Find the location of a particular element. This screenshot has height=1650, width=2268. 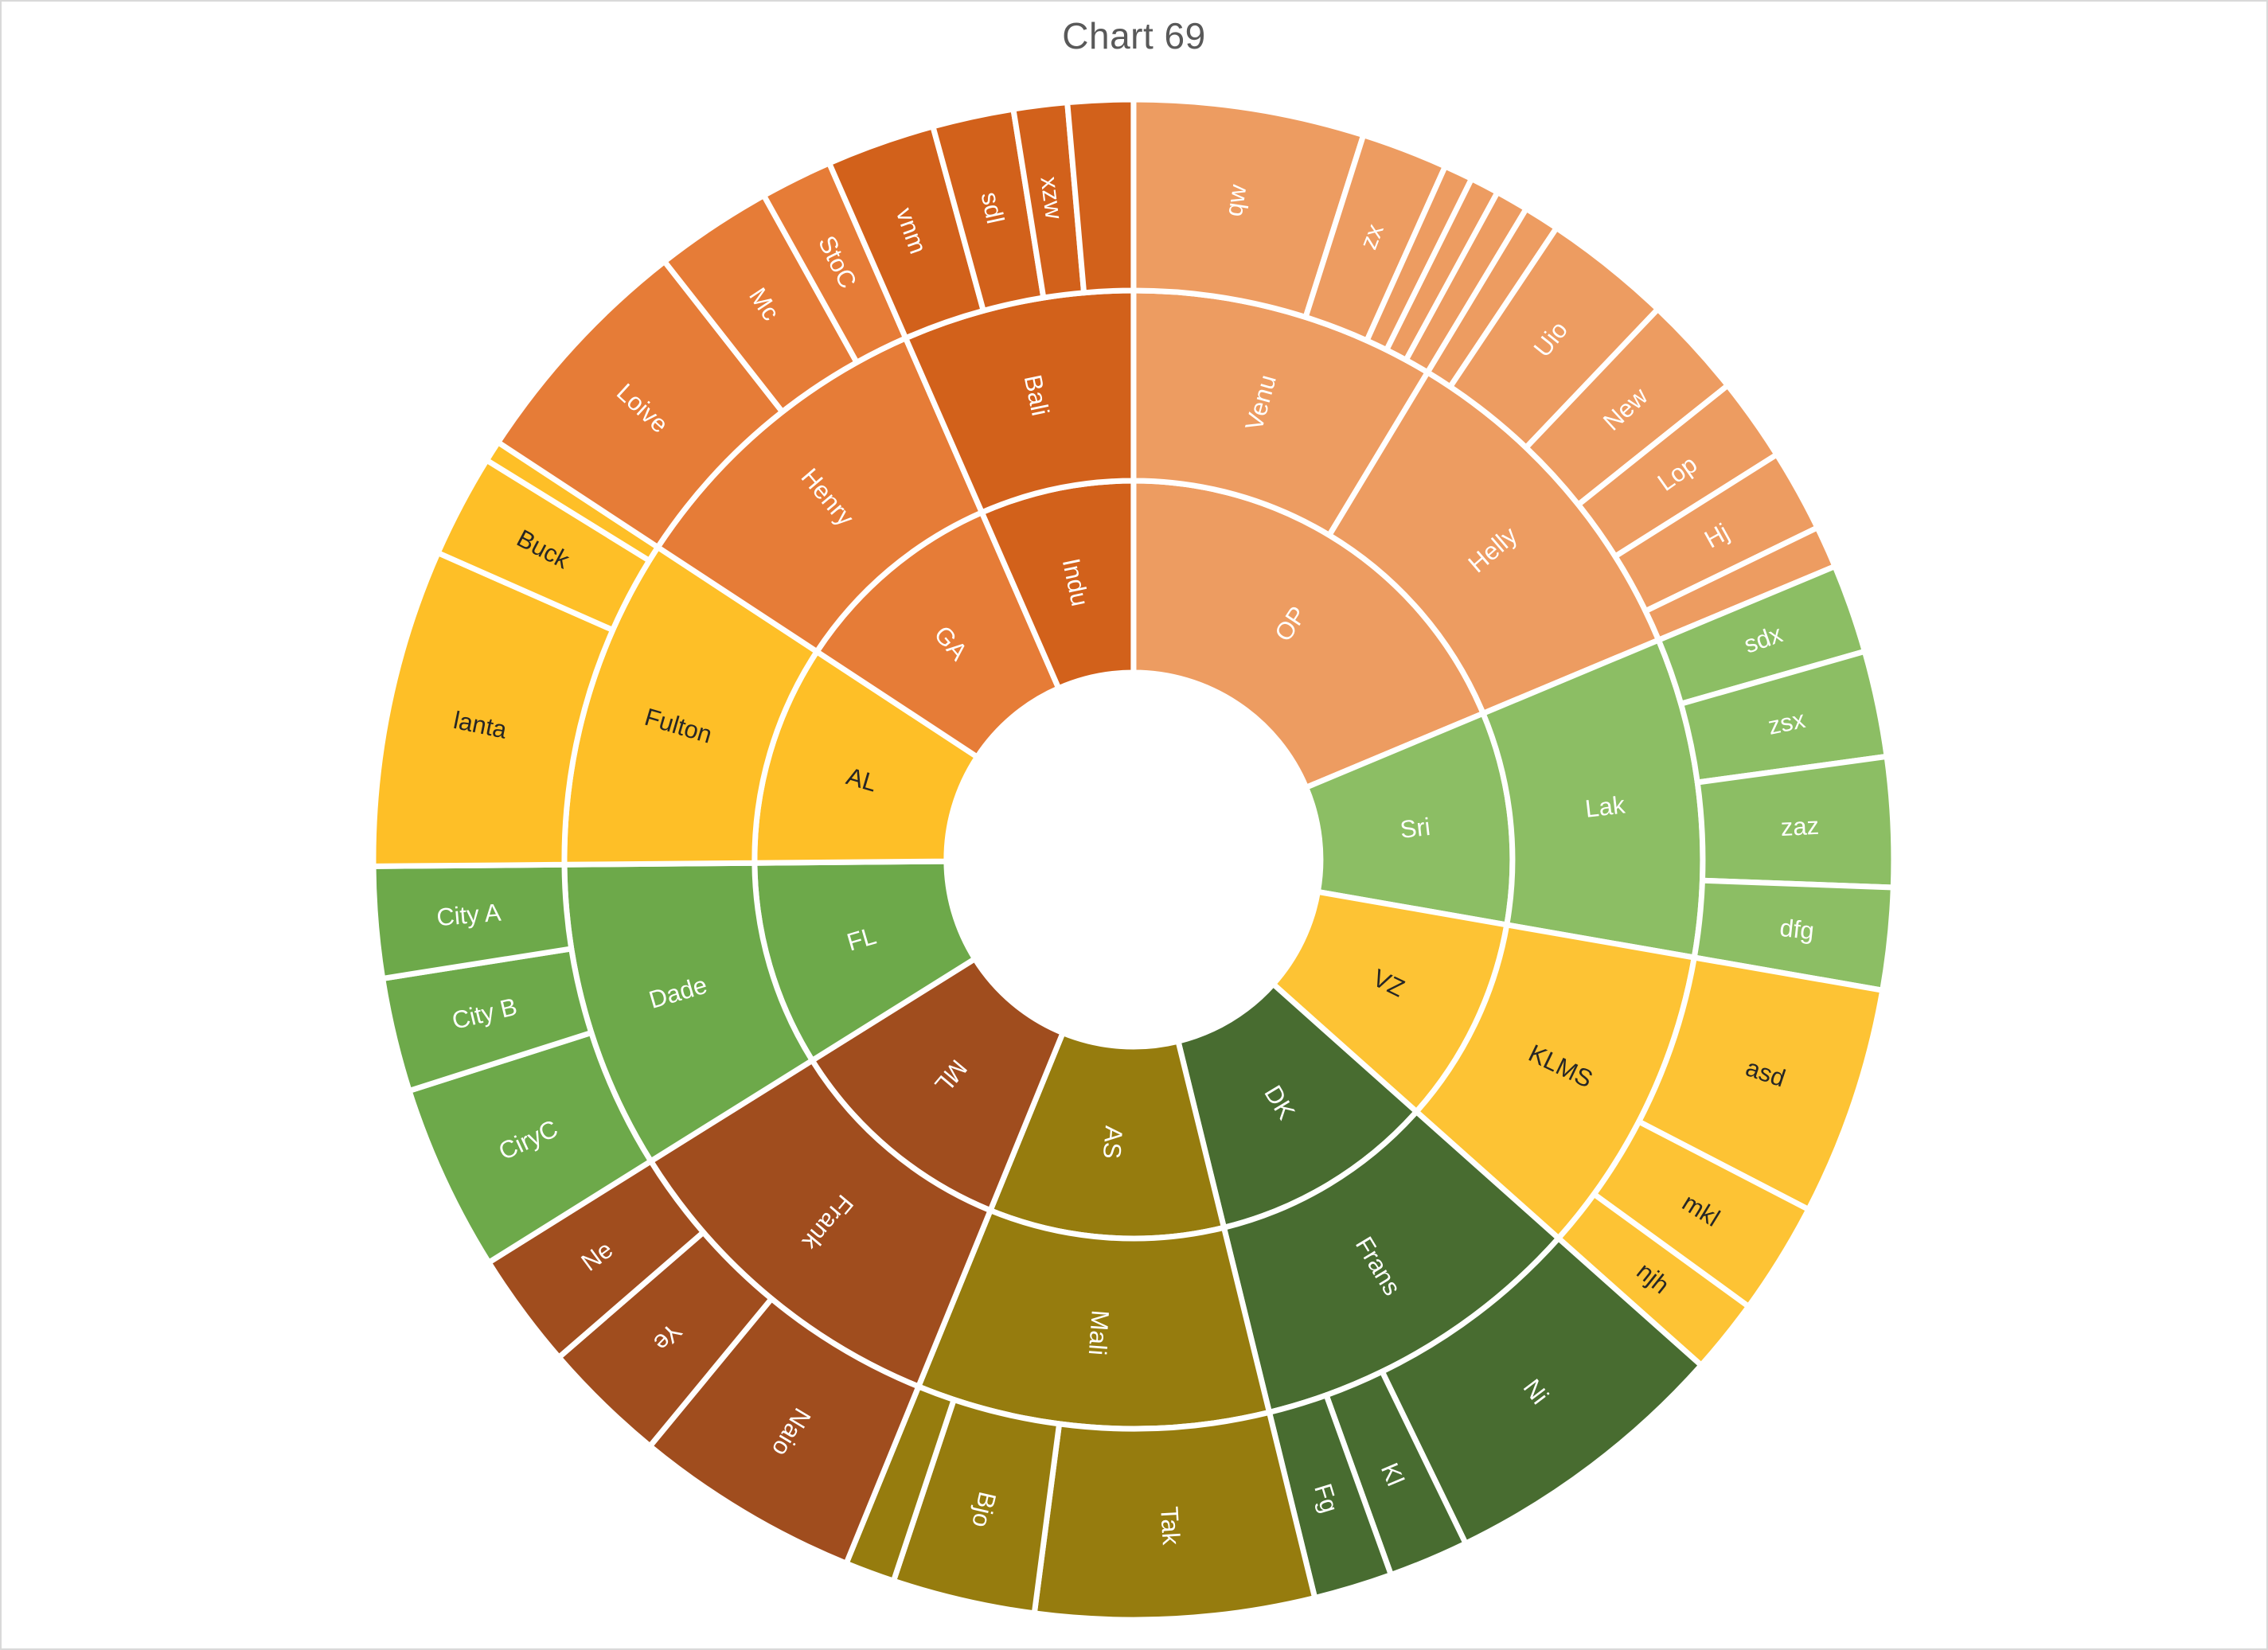

chart-title: Chart 69 is located at coordinates (1134, 36).